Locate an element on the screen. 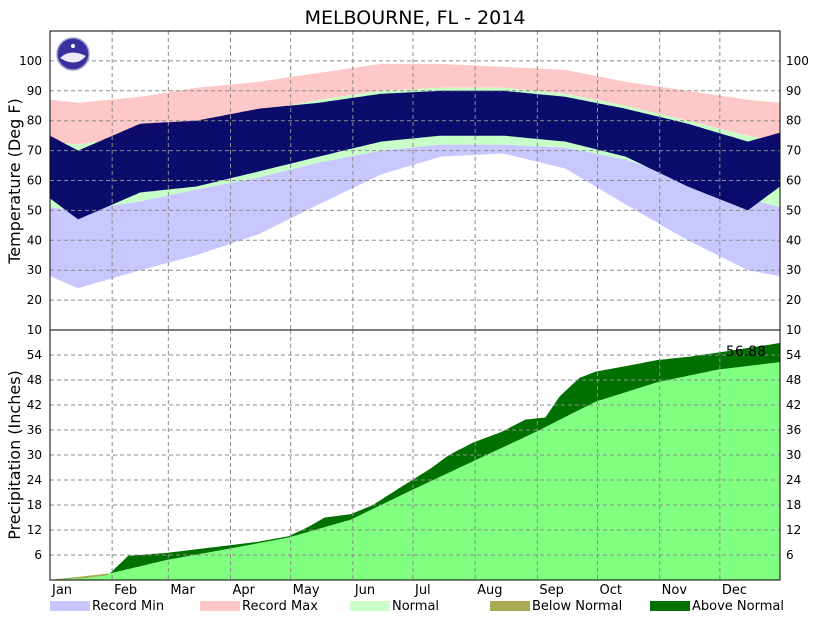 Image resolution: width=830 pixels, height=620 pixels. precipitation-tick-right: 18 is located at coordinates (793, 505).